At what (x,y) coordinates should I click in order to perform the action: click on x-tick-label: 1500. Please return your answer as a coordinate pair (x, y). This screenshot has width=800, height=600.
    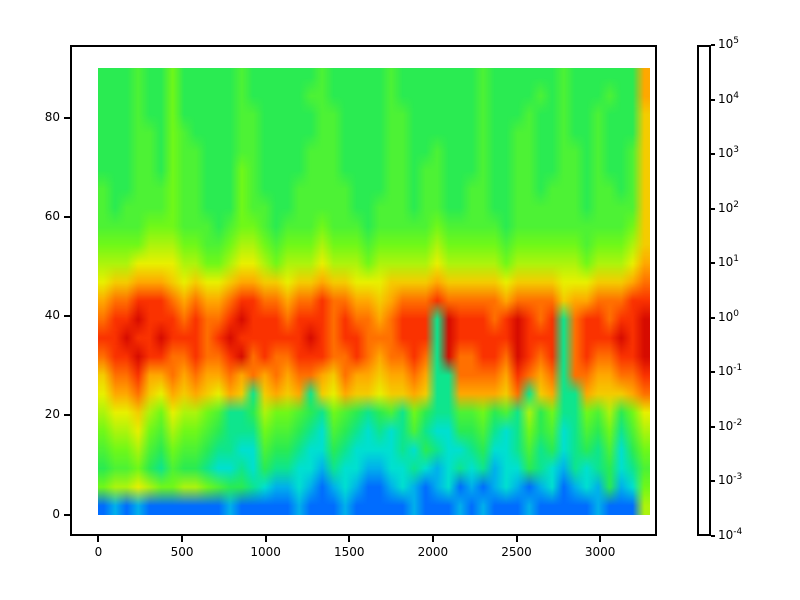
    Looking at the image, I should click on (349, 552).